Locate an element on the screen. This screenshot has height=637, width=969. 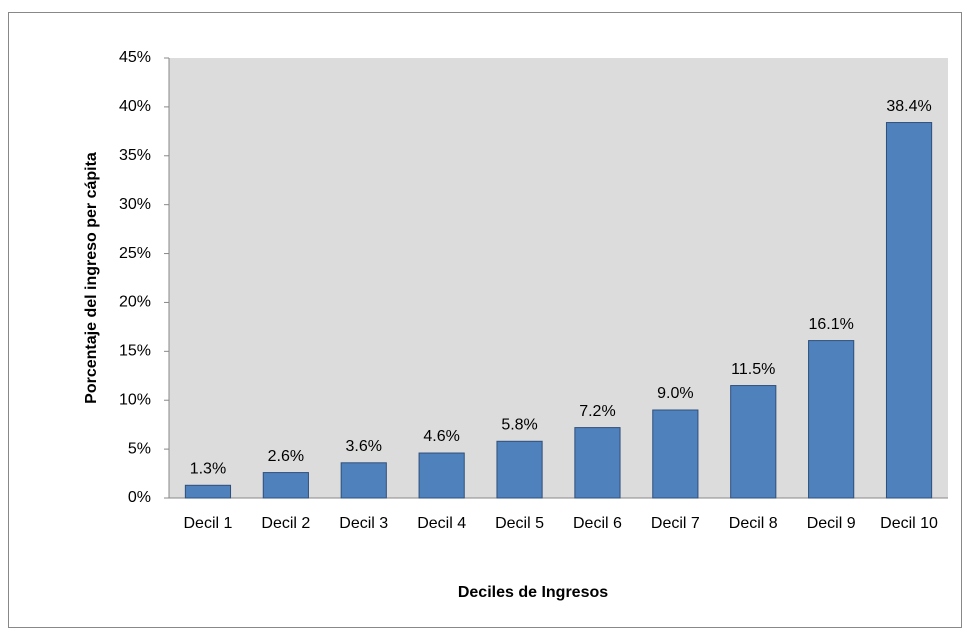
y-tick-label: 30% is located at coordinates (135, 204).